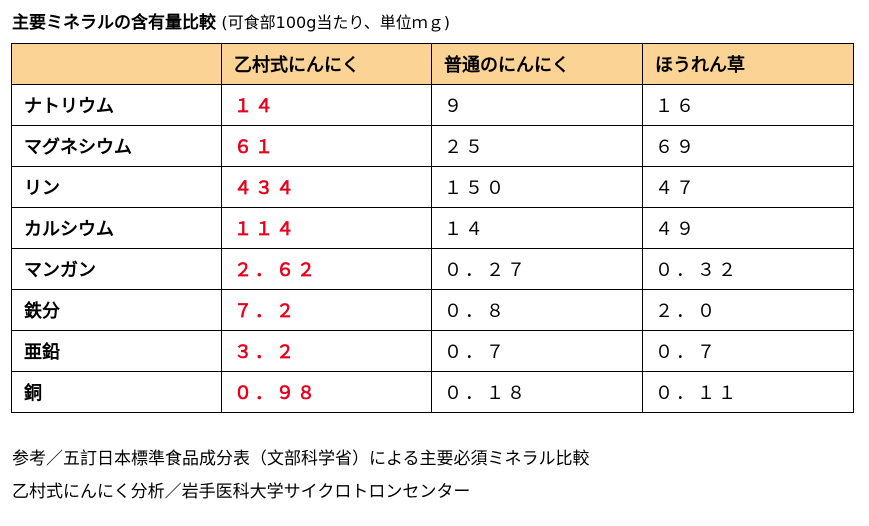  Describe the element at coordinates (116, 310) in the screenshot. I see `row-label: 鉄分` at that location.